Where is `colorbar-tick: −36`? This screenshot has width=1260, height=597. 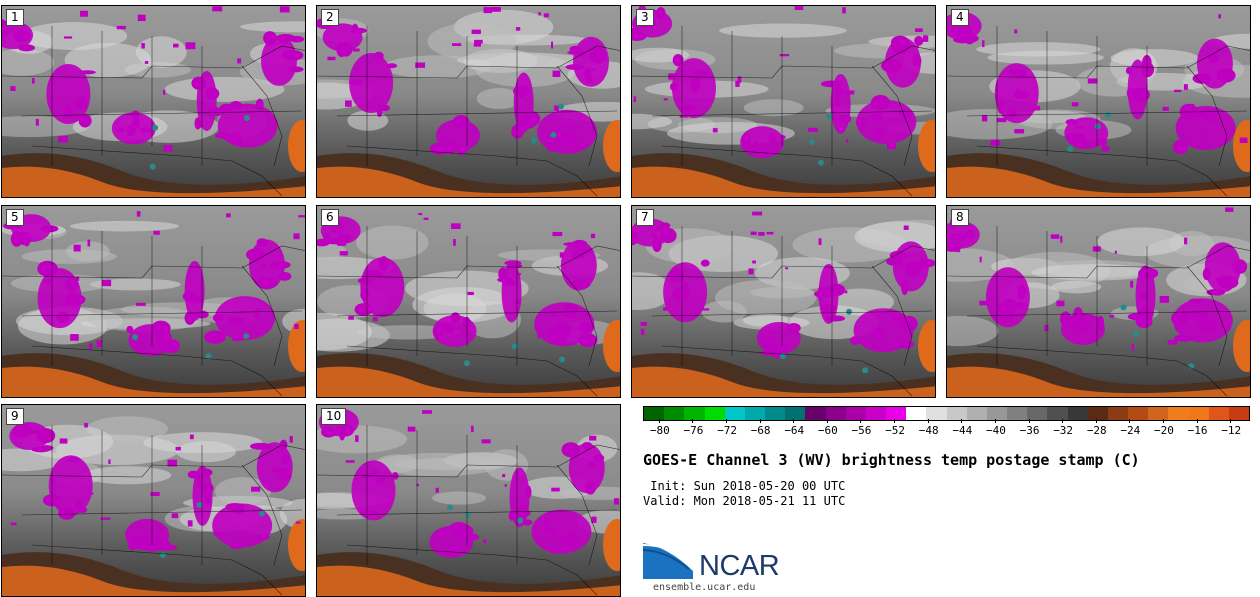
colorbar-tick: −36 is located at coordinates (1030, 428).